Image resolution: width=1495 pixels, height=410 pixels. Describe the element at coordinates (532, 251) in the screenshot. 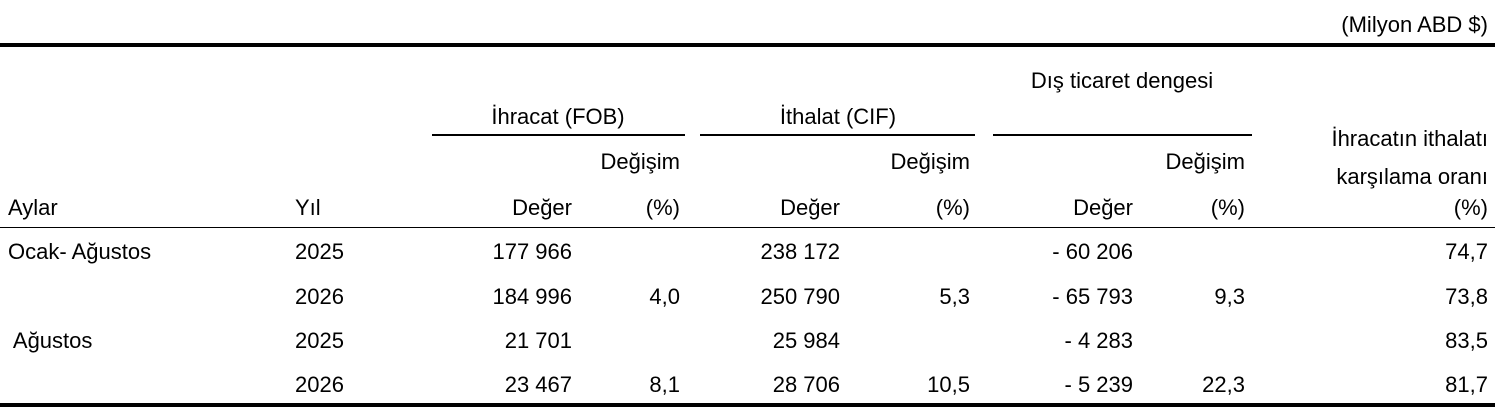

I see `table-cell: 177 966` at that location.